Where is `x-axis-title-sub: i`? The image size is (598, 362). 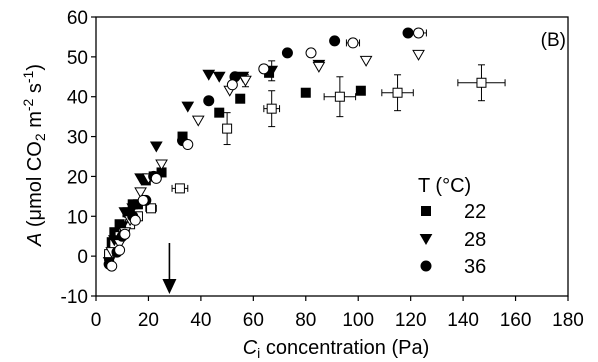
x-axis-title-sub: i is located at coordinates (258, 353).